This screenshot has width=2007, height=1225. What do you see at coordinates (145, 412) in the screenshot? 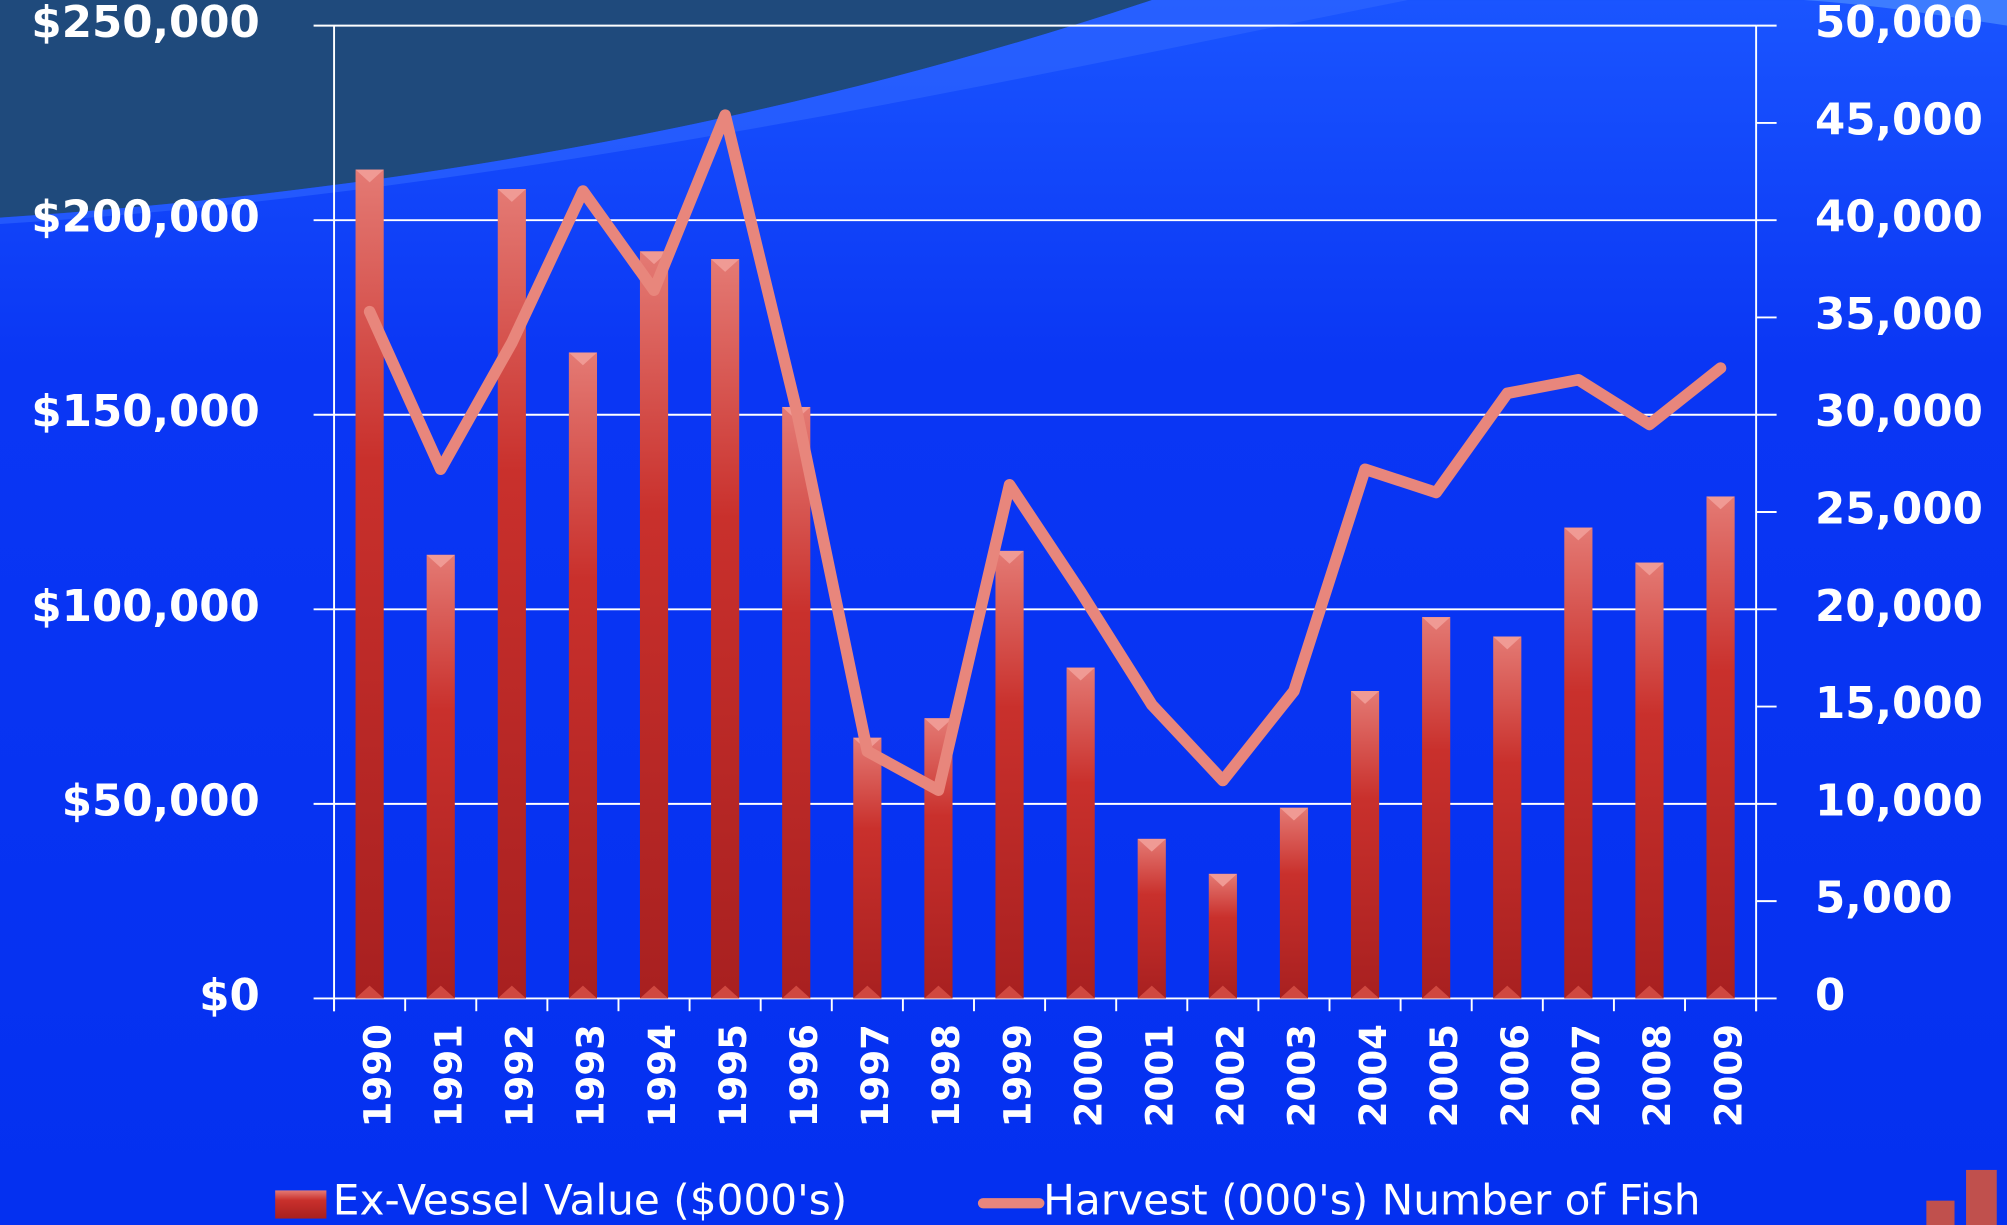
I see `y-tick-label: $150,000` at bounding box center [145, 412].